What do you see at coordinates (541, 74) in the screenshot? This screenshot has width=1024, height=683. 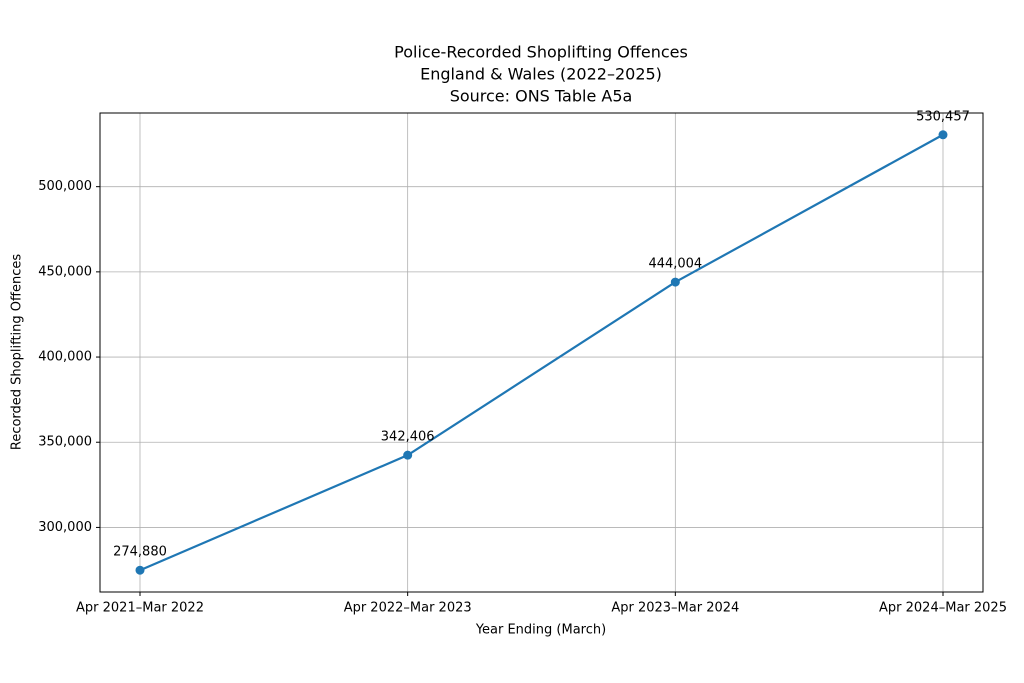 I see `chart-subtitle: England & Wales (2022–2025)` at bounding box center [541, 74].